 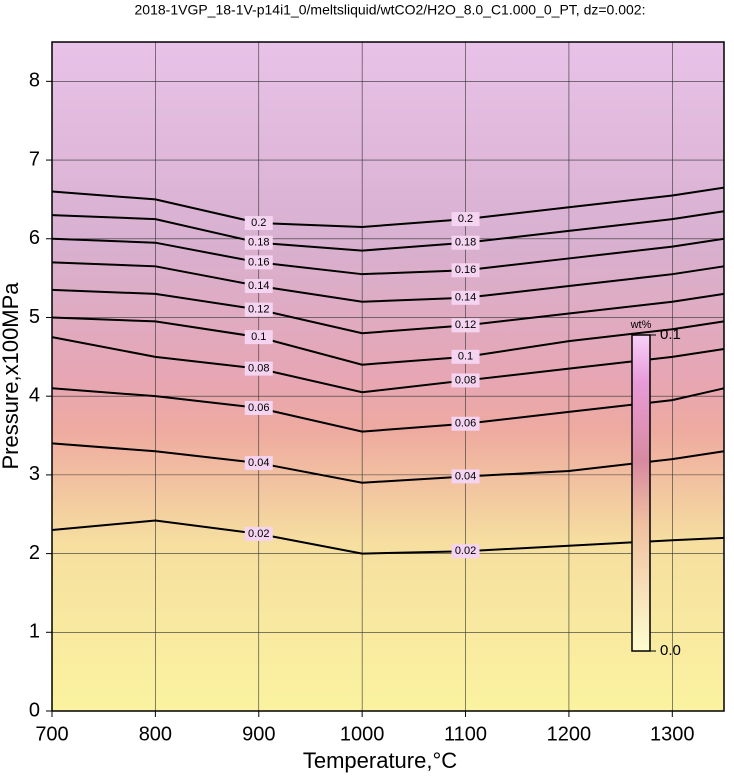 I want to click on x-axis-label: Temperature,°C, so click(x=380, y=760).